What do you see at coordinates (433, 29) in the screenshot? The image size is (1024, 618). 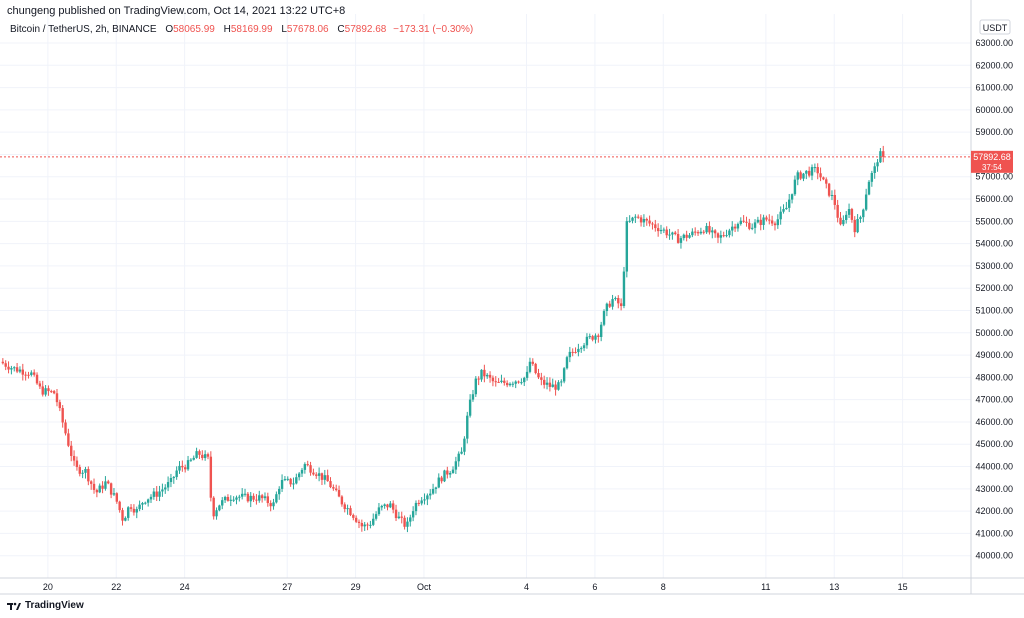 I see `price-change: −173.31 (−0.30%)` at bounding box center [433, 29].